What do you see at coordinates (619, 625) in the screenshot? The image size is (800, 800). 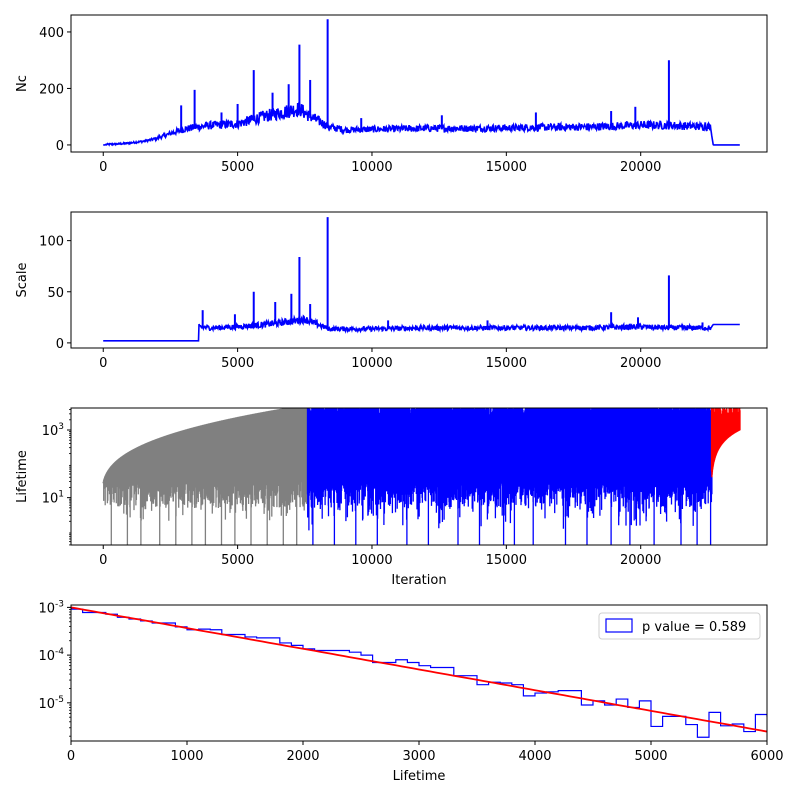 I see `legend-swatch` at bounding box center [619, 625].